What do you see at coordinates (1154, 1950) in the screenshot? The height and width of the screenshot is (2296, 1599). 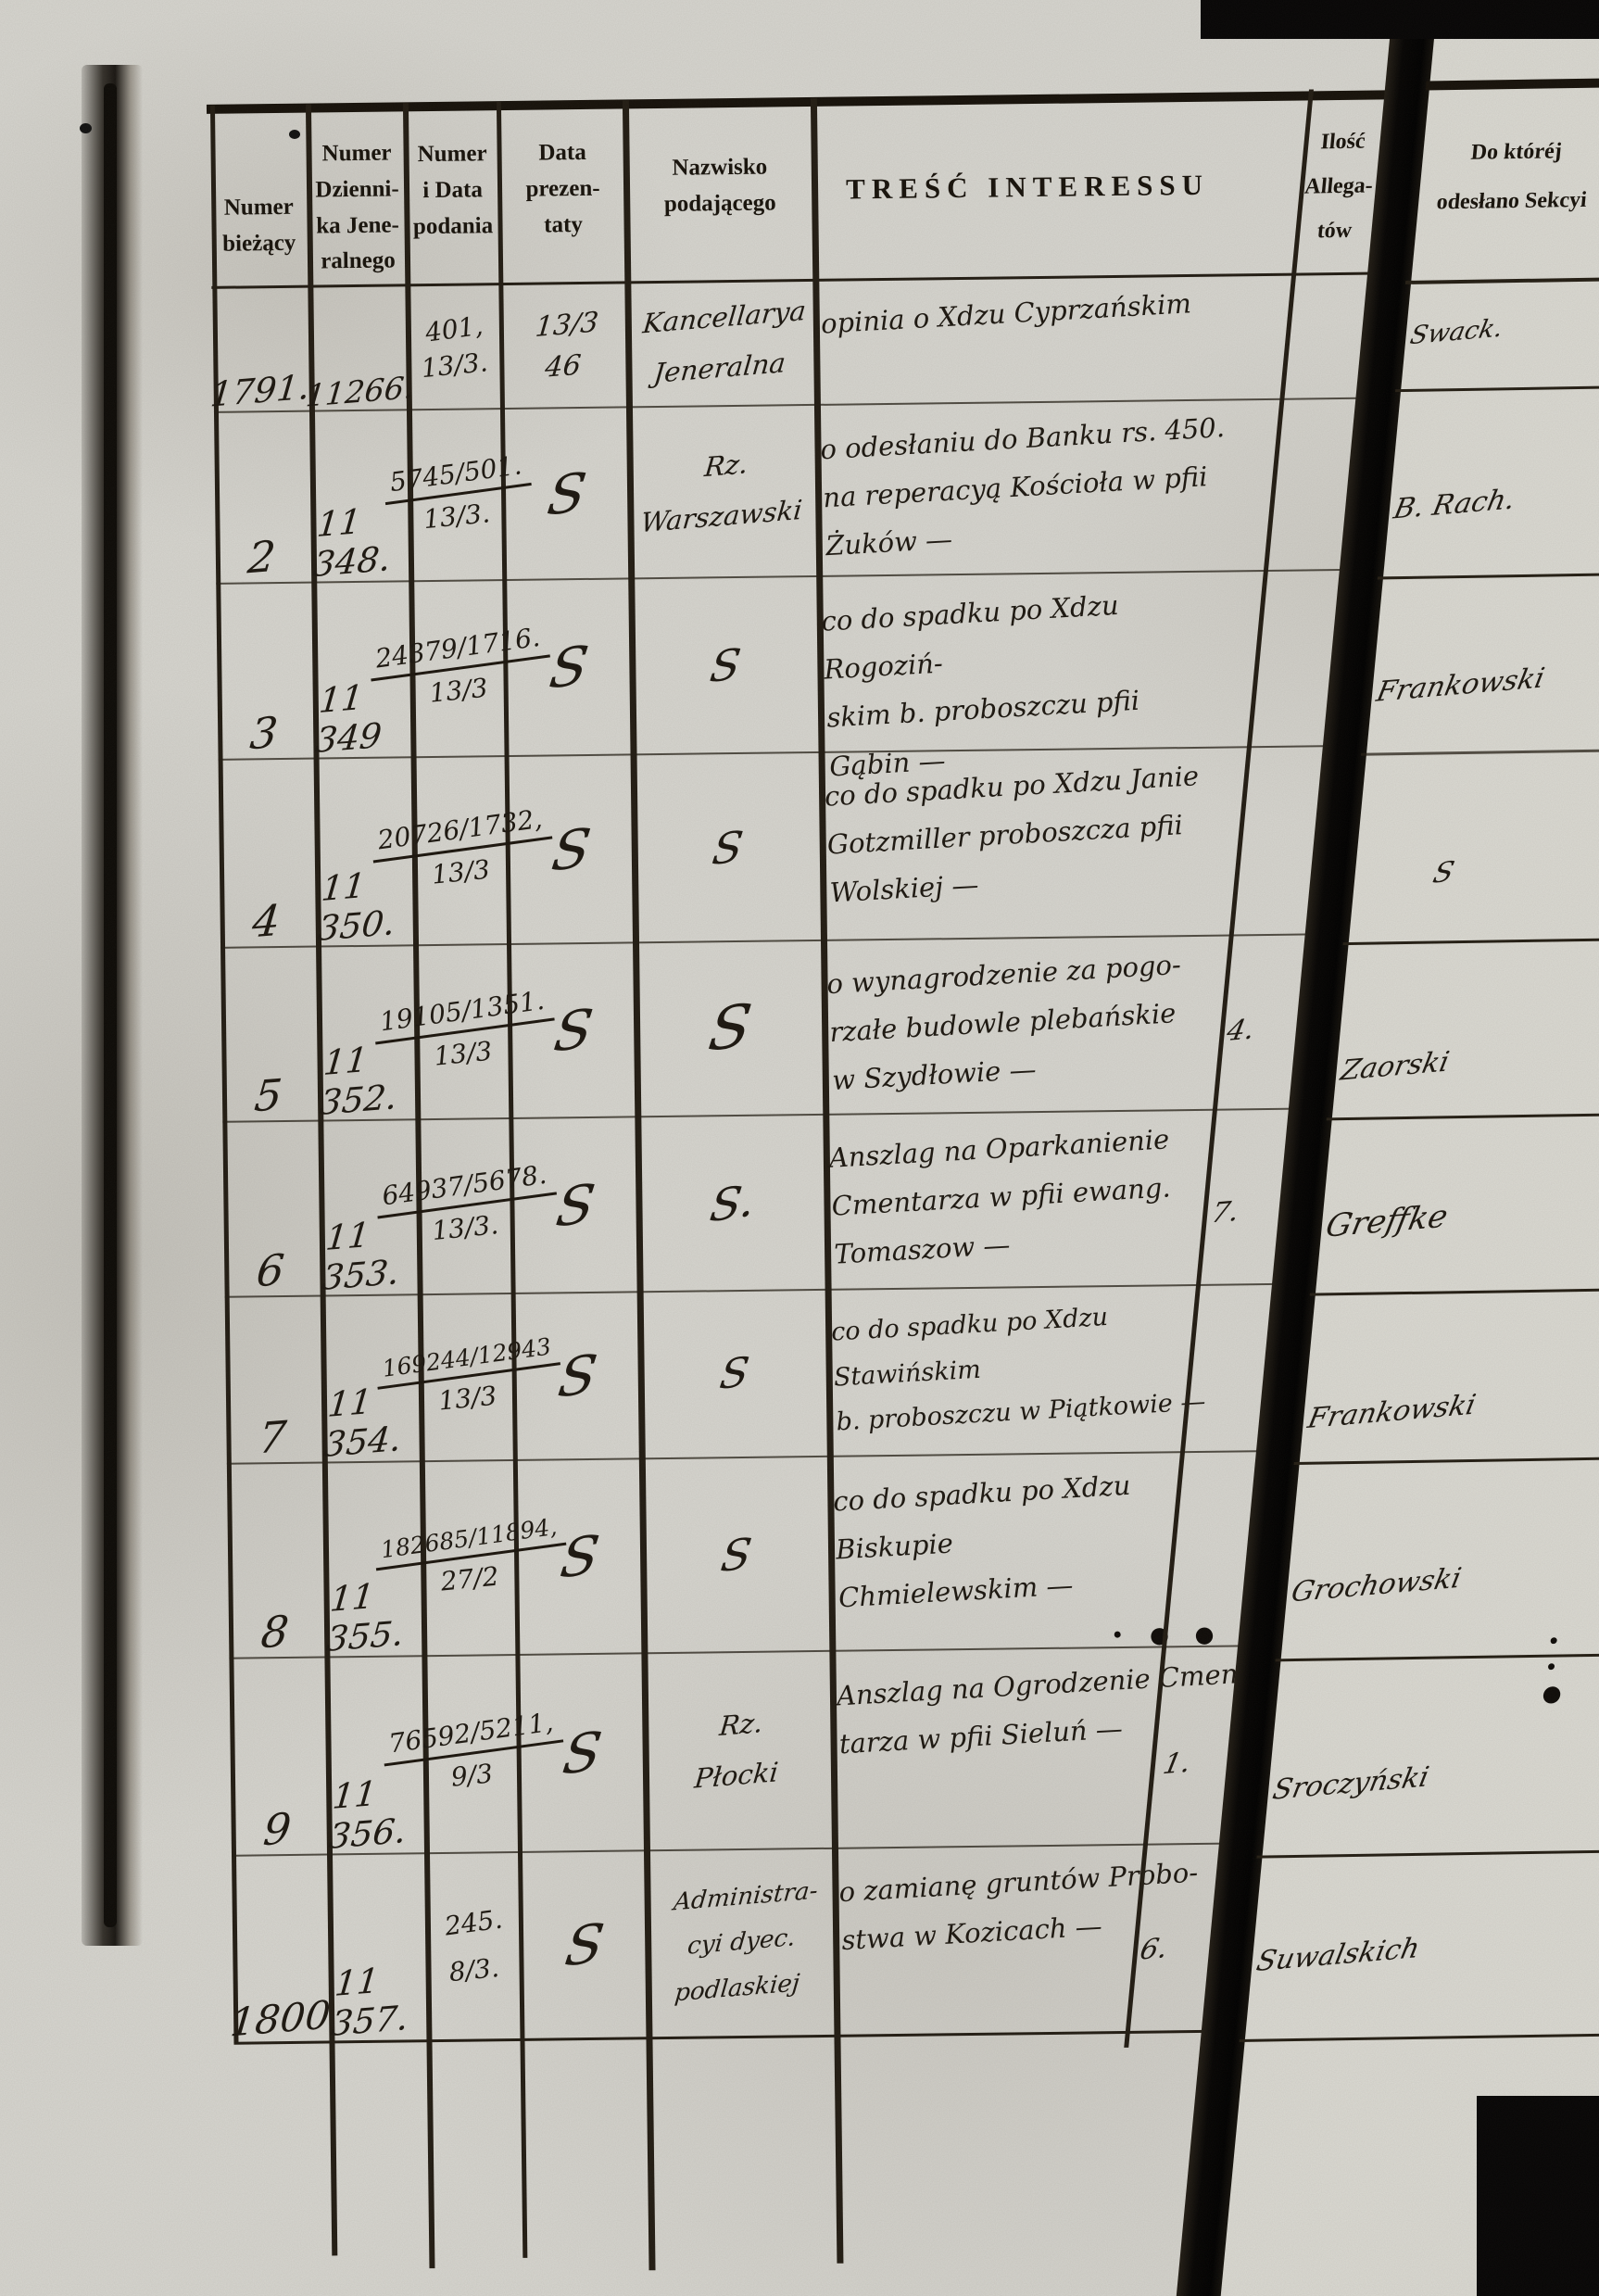 I see `cell-ilosc: 6.` at bounding box center [1154, 1950].